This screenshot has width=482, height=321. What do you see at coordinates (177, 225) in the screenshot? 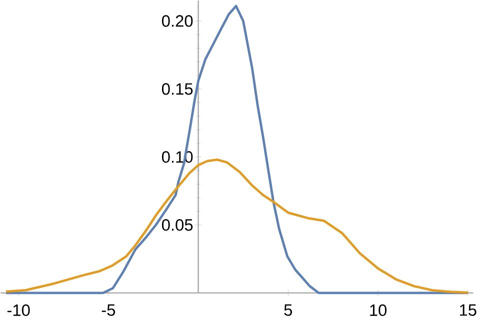
I see `y-tick-label: 0.05` at bounding box center [177, 225].